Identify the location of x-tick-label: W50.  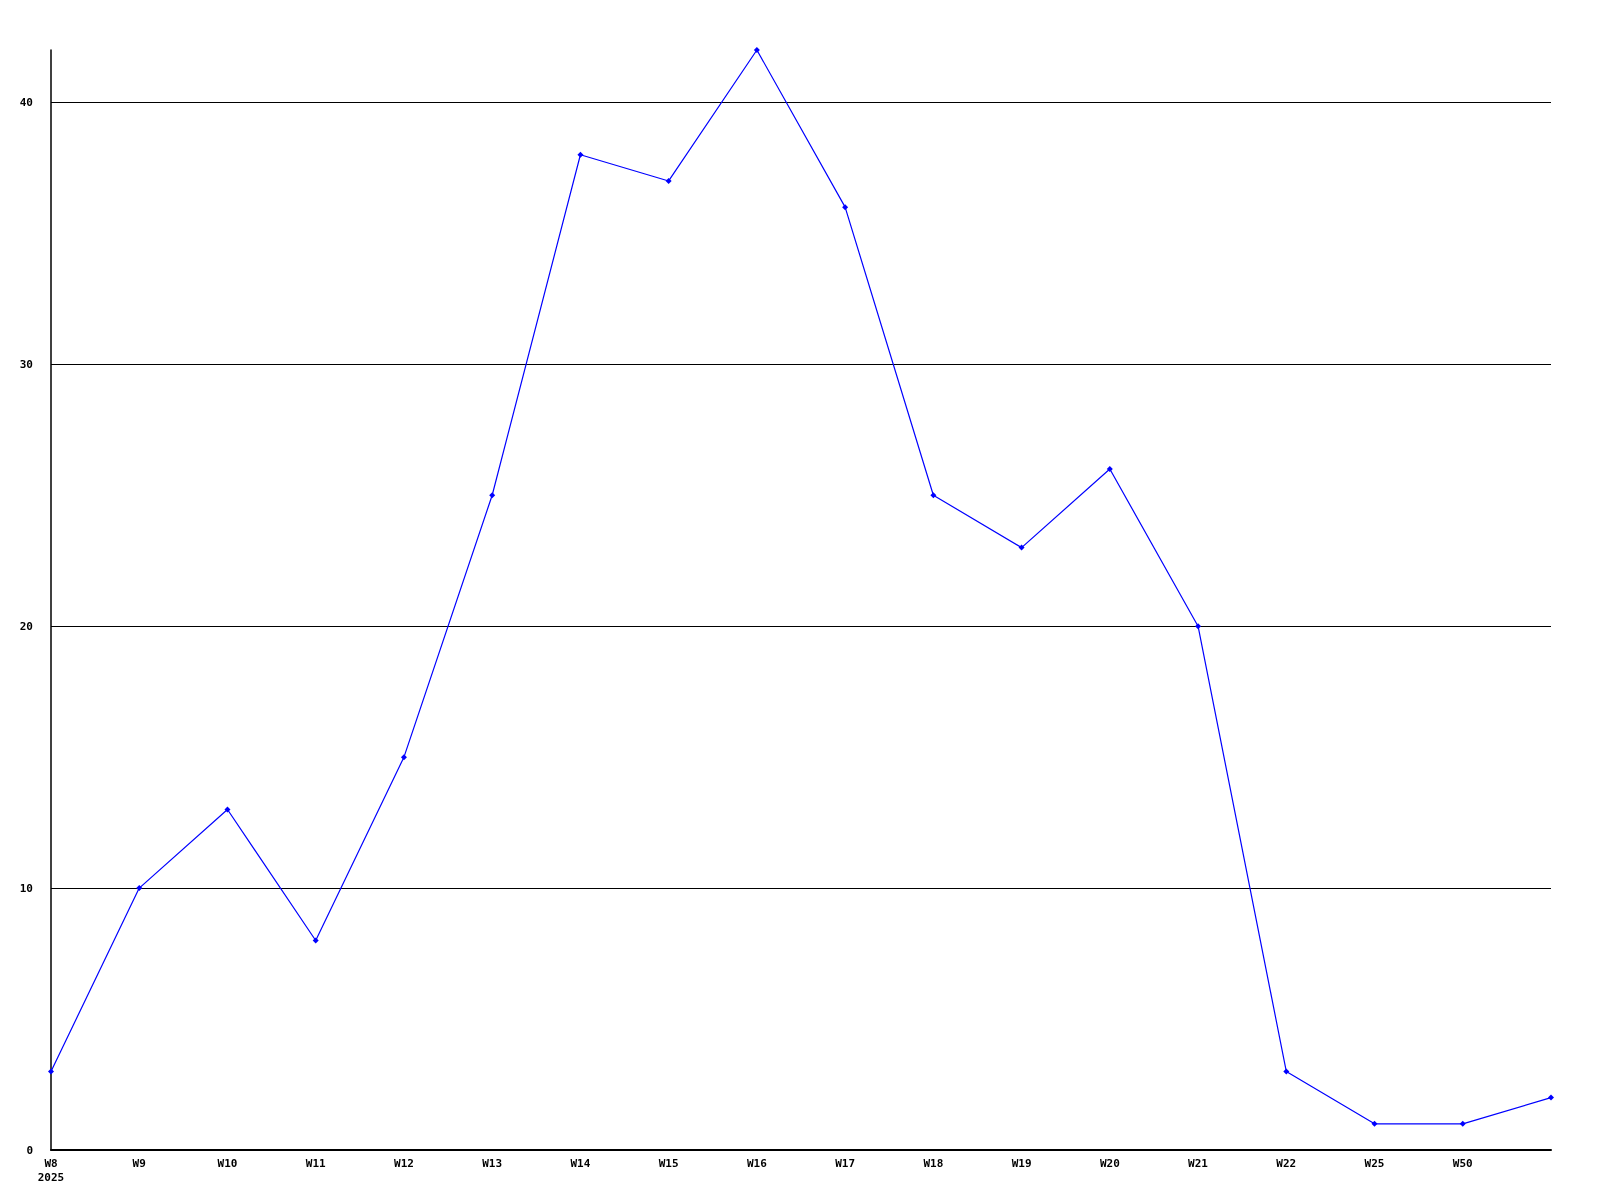
(1462, 1163).